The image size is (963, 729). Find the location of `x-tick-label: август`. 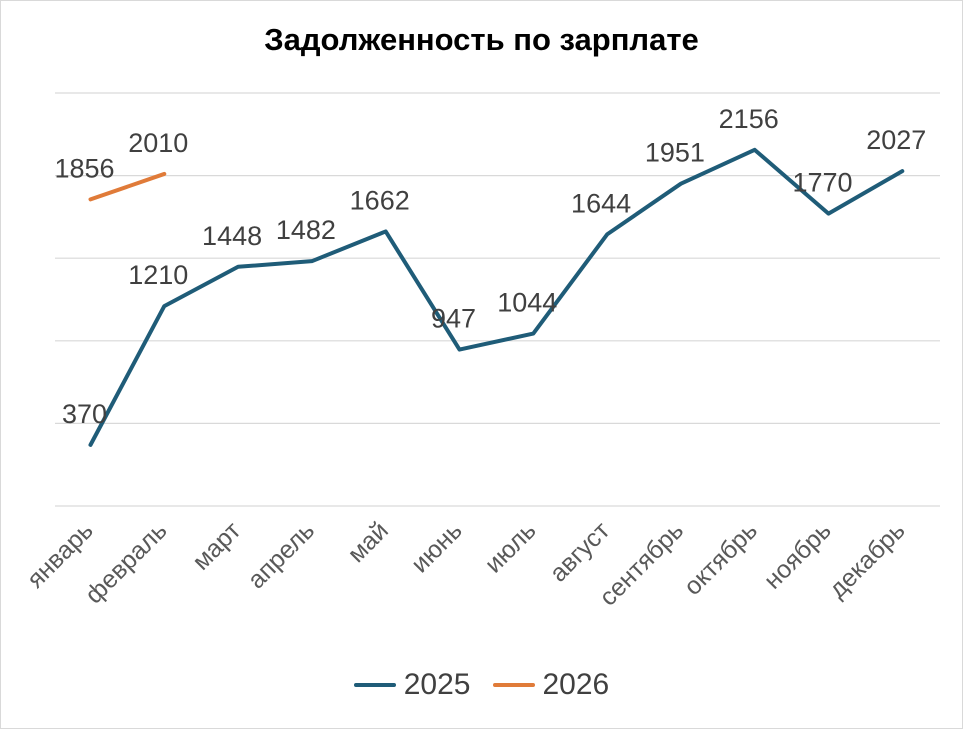

x-tick-label: август is located at coordinates (579, 551).